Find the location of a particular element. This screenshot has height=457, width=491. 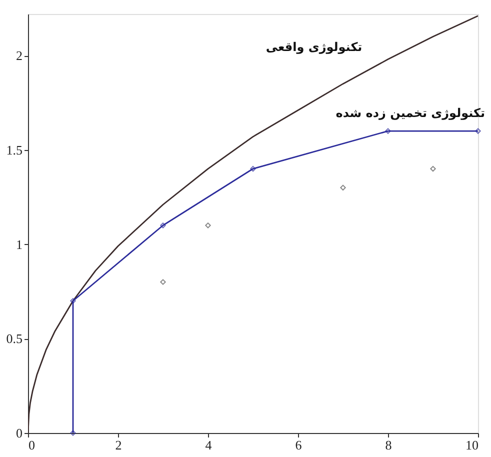

y-tick-label: 1.5 is located at coordinates (14, 150).